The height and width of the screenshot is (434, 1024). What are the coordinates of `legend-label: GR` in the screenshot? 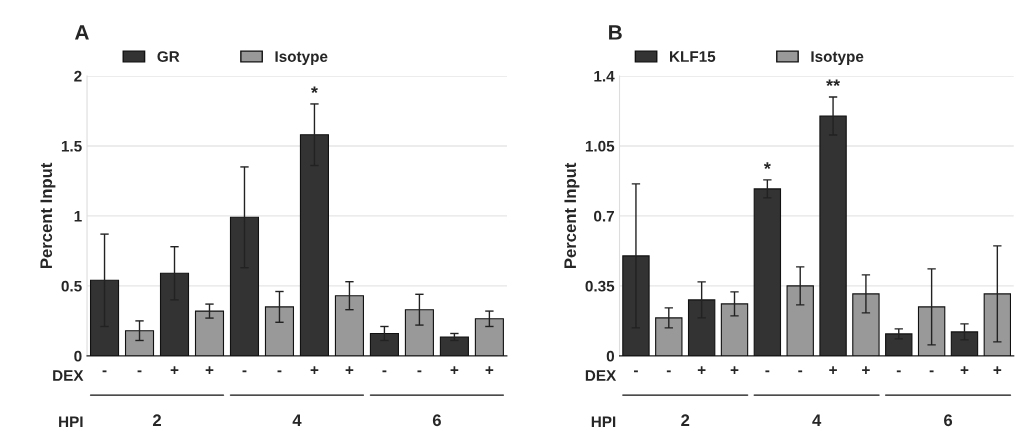 It's located at (168, 56).